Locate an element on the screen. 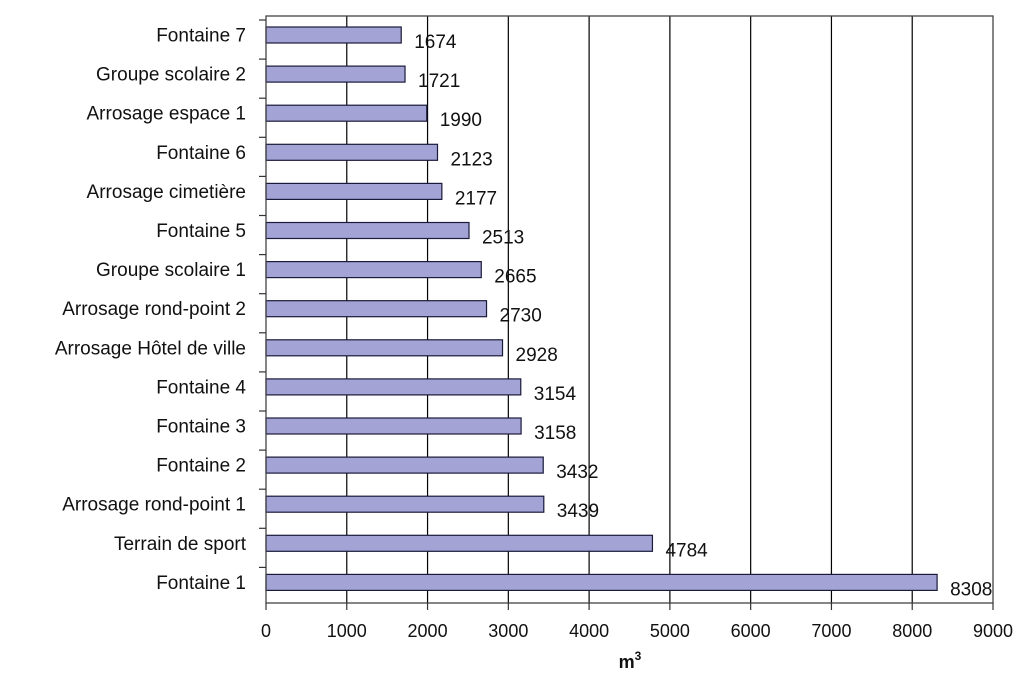 Image resolution: width=1019 pixels, height=678 pixels. data-label: 2513 is located at coordinates (503, 238).